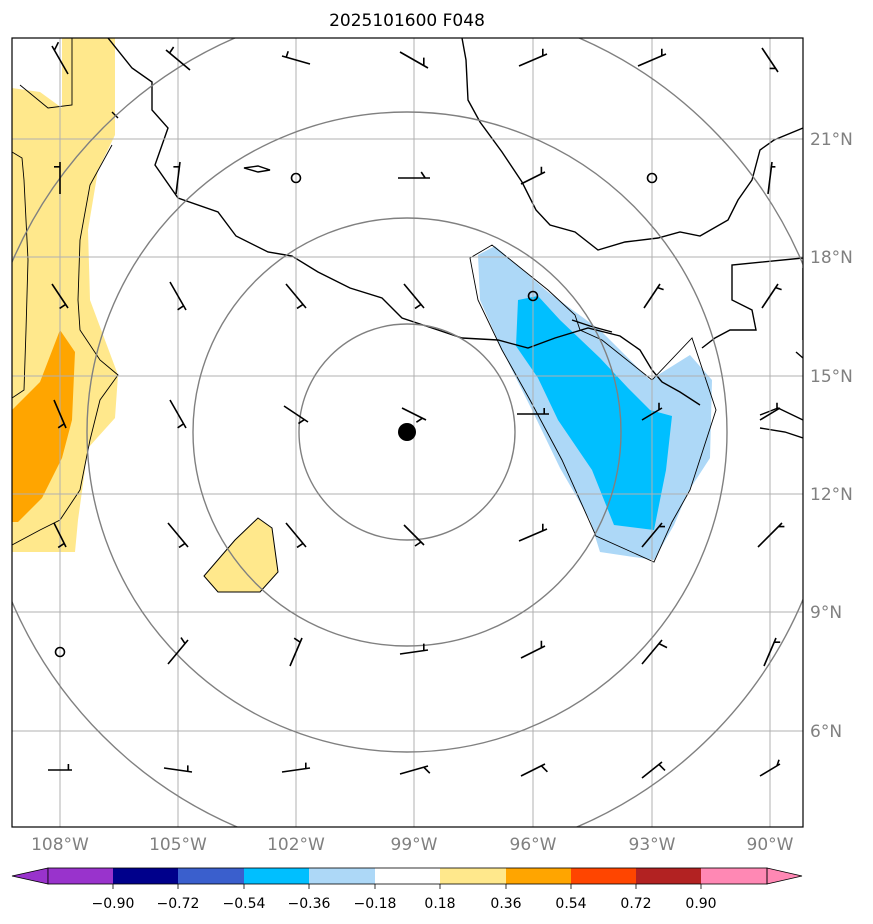 Image resolution: width=873 pixels, height=924 pixels. What do you see at coordinates (784, 876) in the screenshot?
I see `colorbar-high-extend` at bounding box center [784, 876].